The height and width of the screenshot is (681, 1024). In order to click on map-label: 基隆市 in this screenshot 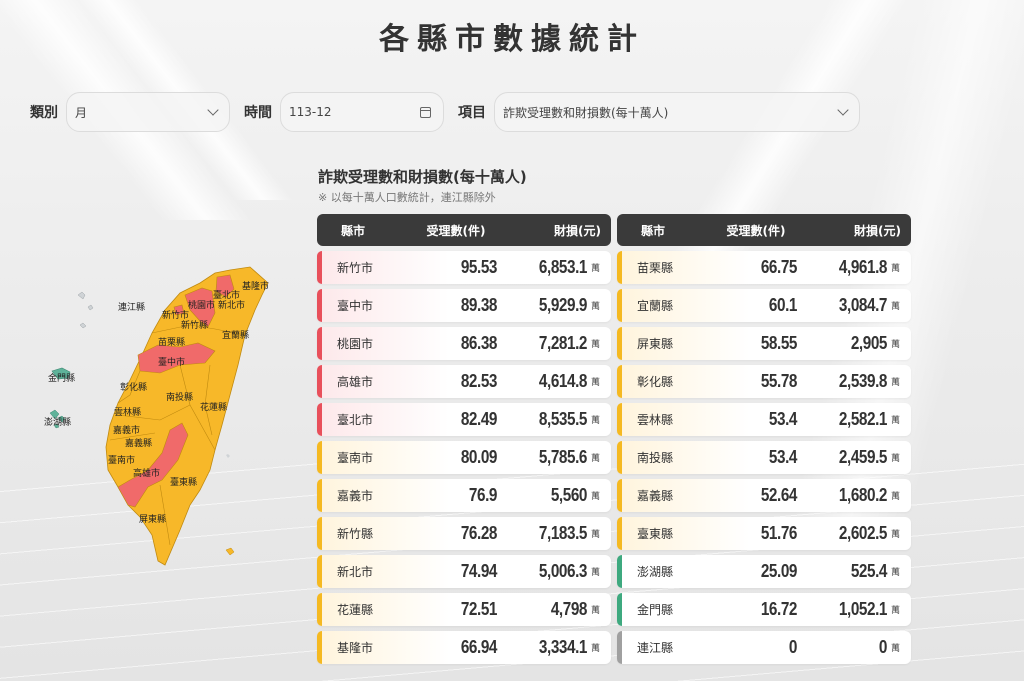, I will do `click(256, 287)`.